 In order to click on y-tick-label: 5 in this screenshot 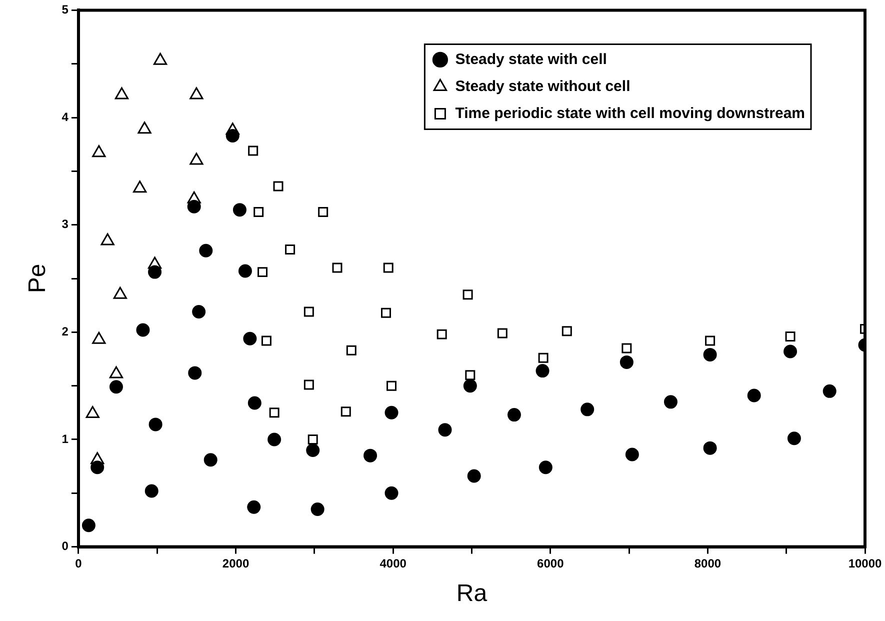, I will do `click(65, 9)`.